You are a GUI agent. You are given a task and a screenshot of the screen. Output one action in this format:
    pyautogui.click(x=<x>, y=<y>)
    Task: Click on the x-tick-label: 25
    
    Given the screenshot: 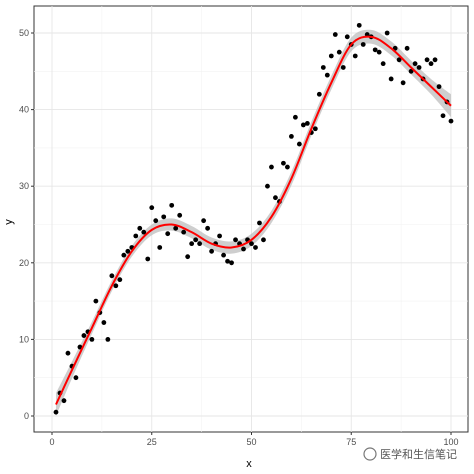 What is the action you would take?
    pyautogui.click(x=152, y=442)
    